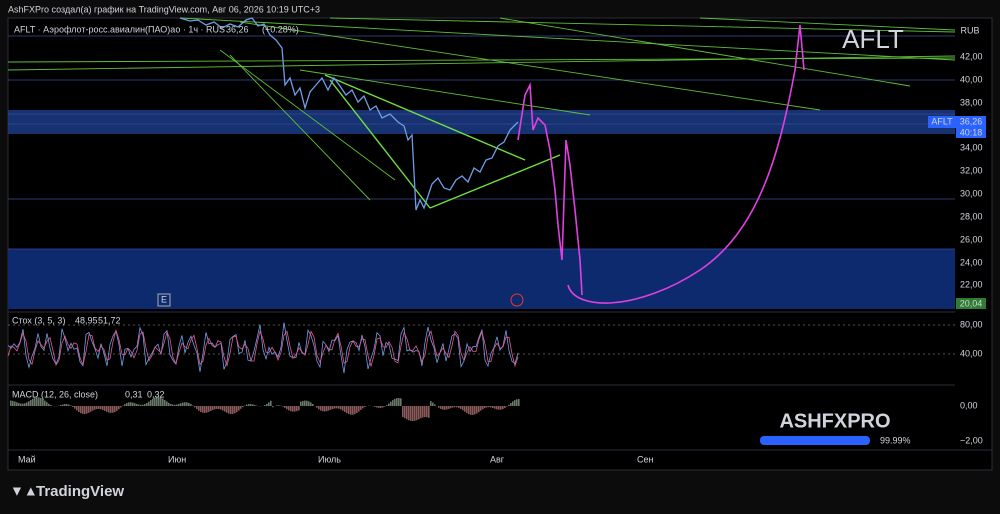 The width and height of the screenshot is (1000, 514). What do you see at coordinates (971, 170) in the screenshot?
I see `price-label: 32,00` at bounding box center [971, 170].